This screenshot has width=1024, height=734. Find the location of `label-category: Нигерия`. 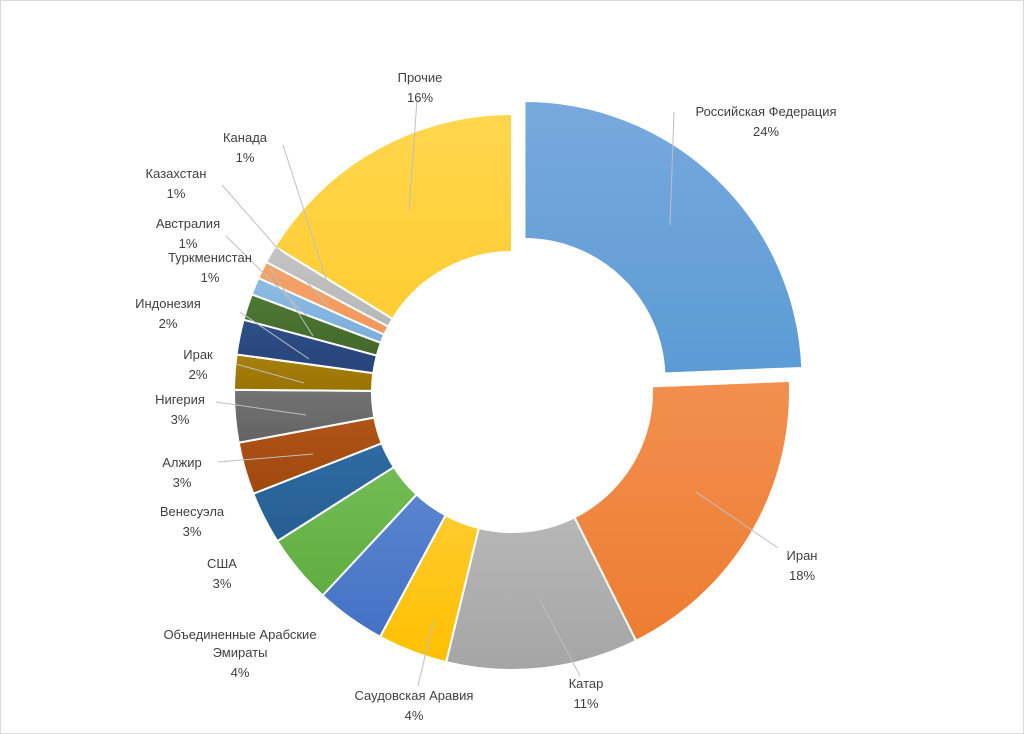

label-category: Нигерия is located at coordinates (180, 399).